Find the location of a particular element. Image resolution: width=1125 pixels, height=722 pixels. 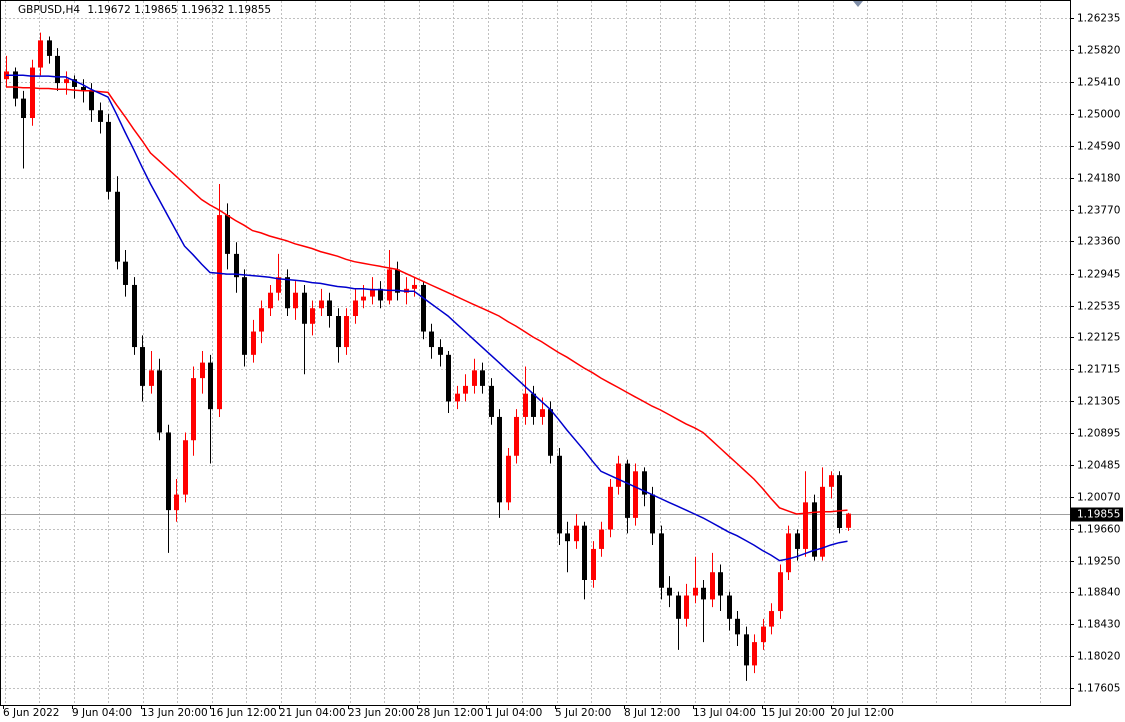

y-tick-label: 1.22945 is located at coordinates (1098, 275).